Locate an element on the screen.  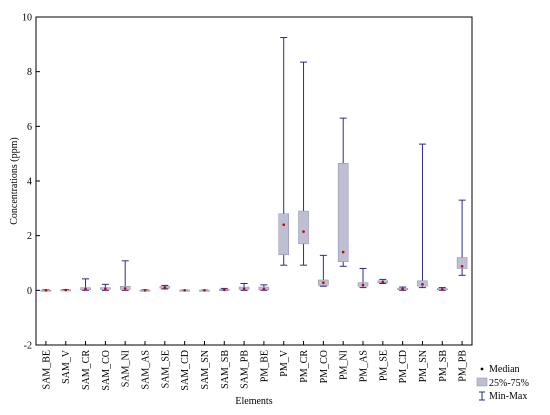
y-tick-label: 0 is located at coordinates (29, 291).